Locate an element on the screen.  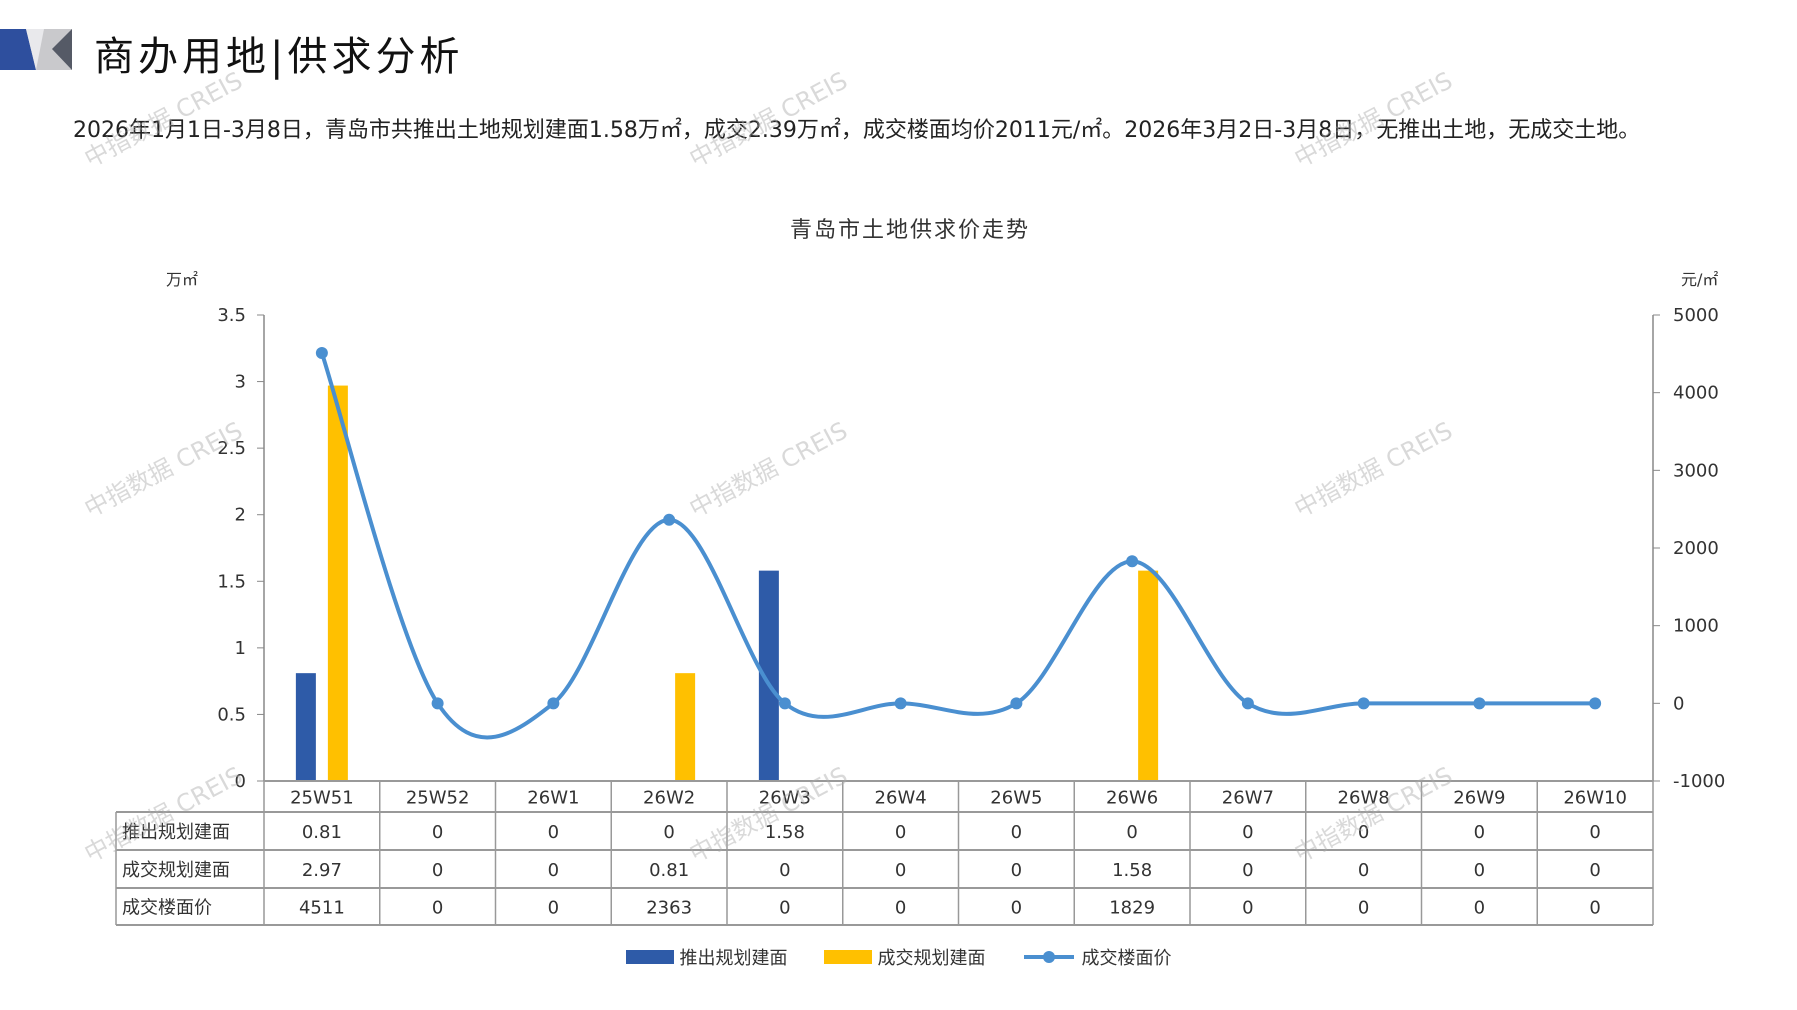
left-tick-label: 2 is located at coordinates (240, 515).